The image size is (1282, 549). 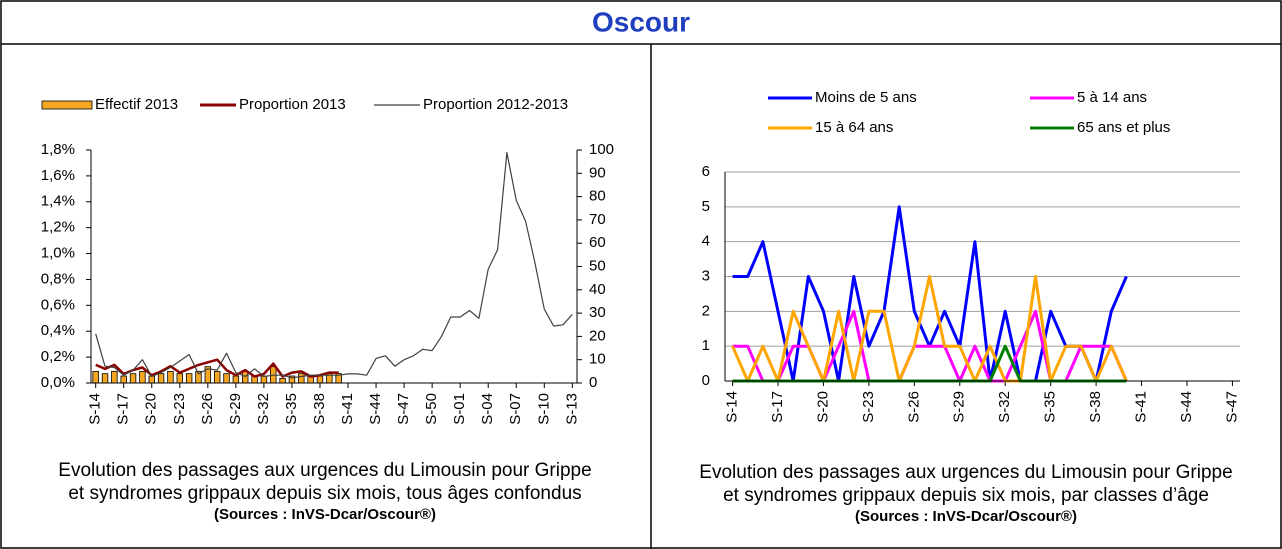 What do you see at coordinates (58, 278) in the screenshot?
I see `y-tick-label: 0,8%` at bounding box center [58, 278].